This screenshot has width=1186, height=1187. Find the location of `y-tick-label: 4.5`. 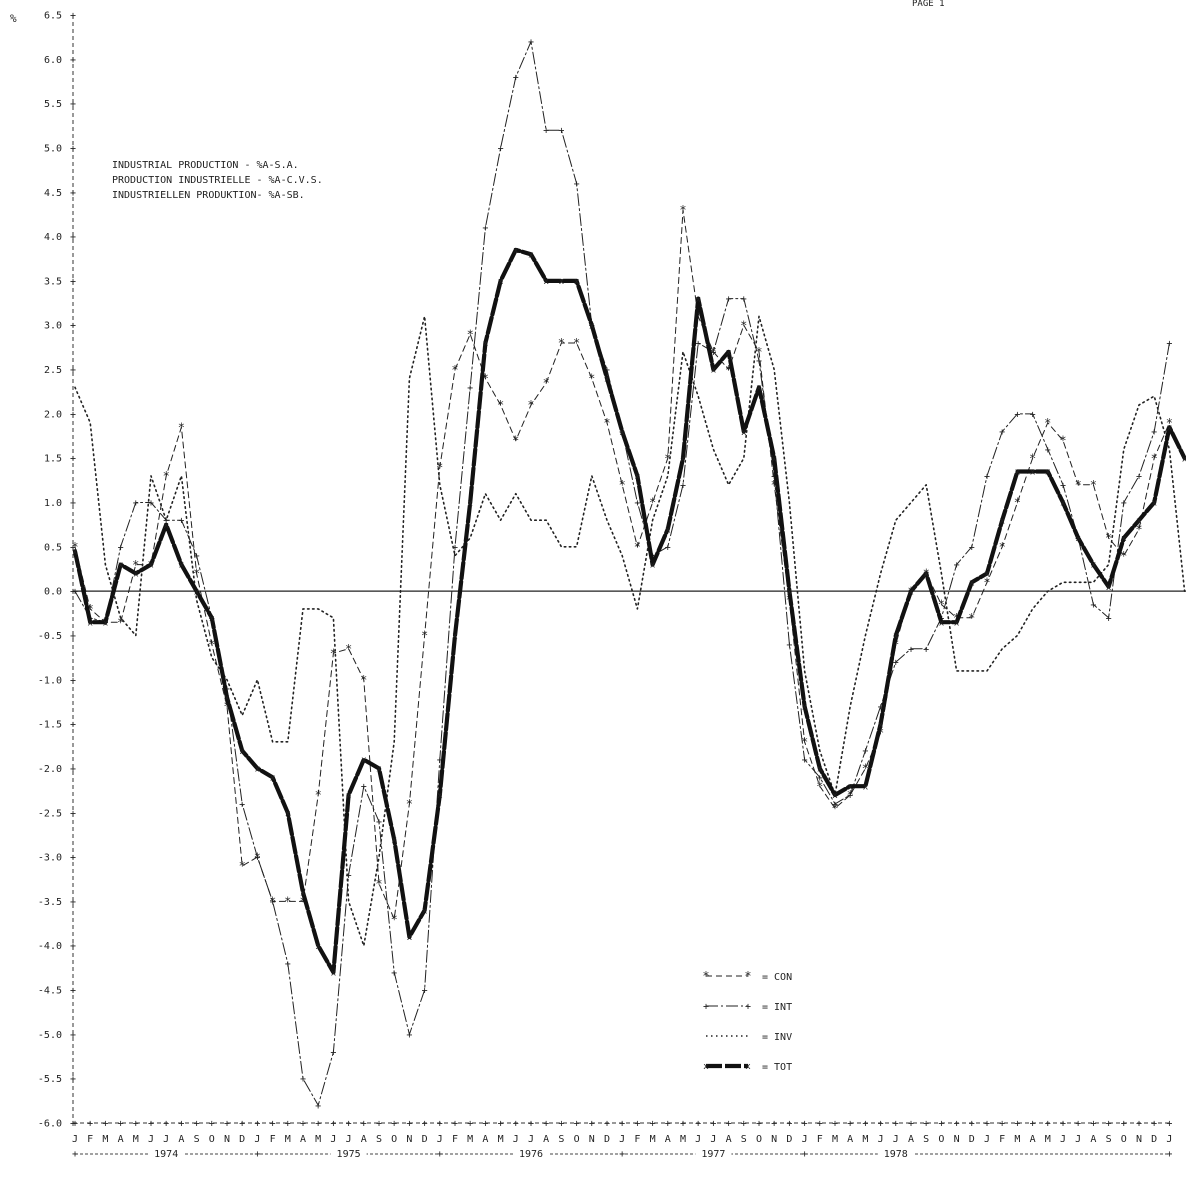

y-tick-label: 4.5 is located at coordinates (53, 193).